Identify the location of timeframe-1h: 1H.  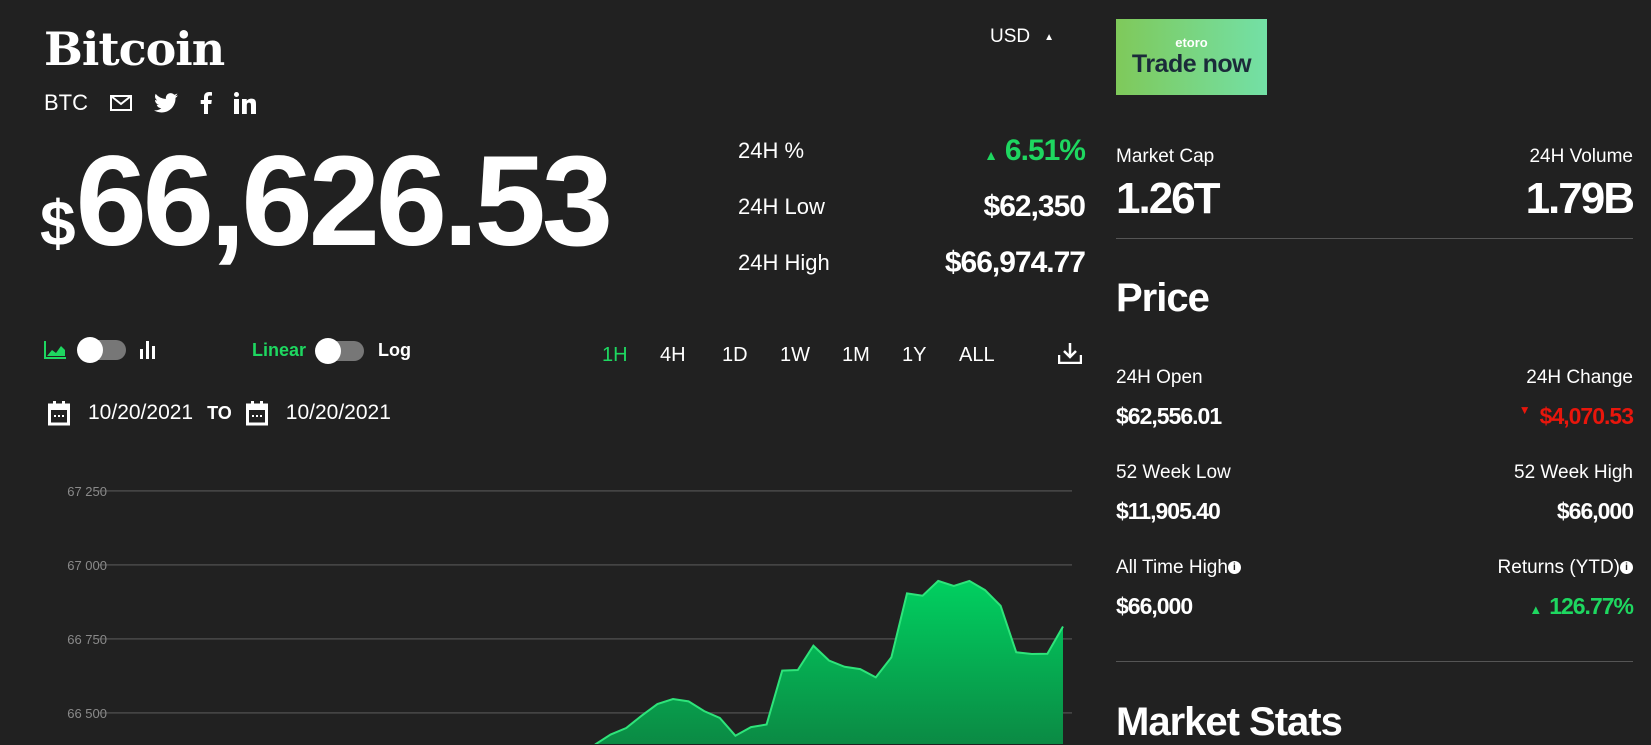
(615, 355).